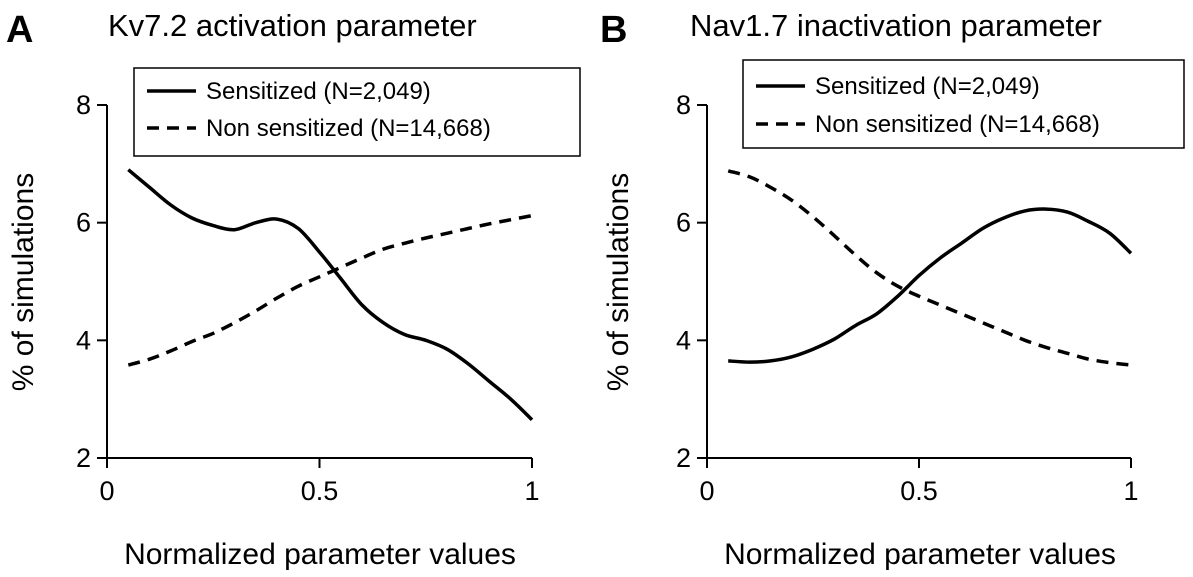  I want to click on series-layer, so click(930, 268).